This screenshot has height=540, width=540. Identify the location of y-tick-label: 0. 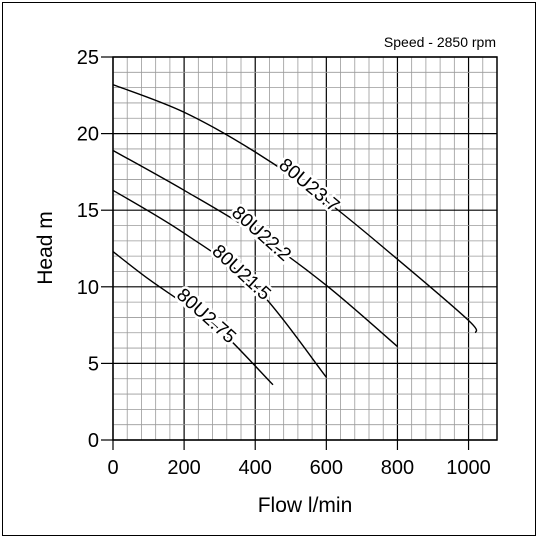
(93, 441).